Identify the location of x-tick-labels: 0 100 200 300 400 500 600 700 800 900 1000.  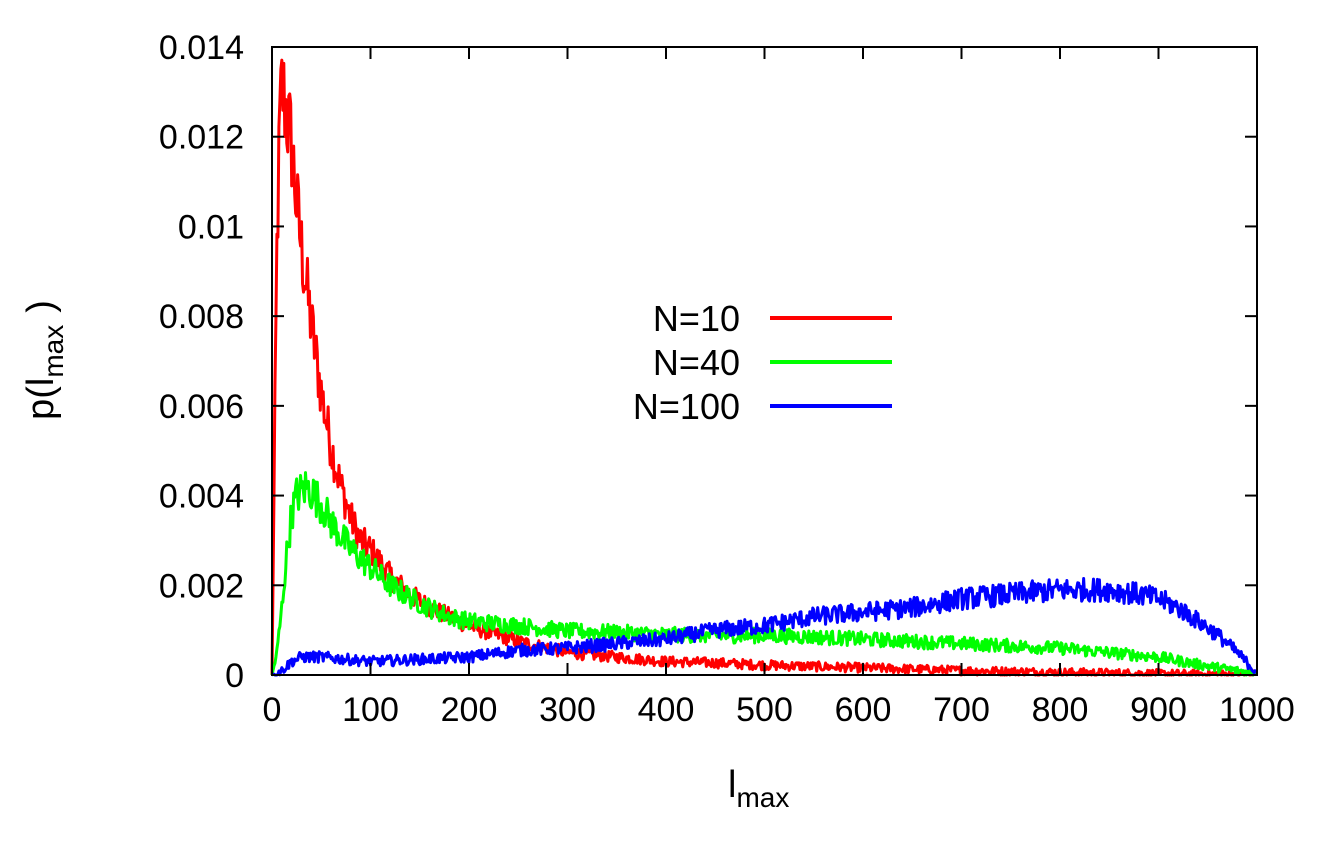
(779, 710).